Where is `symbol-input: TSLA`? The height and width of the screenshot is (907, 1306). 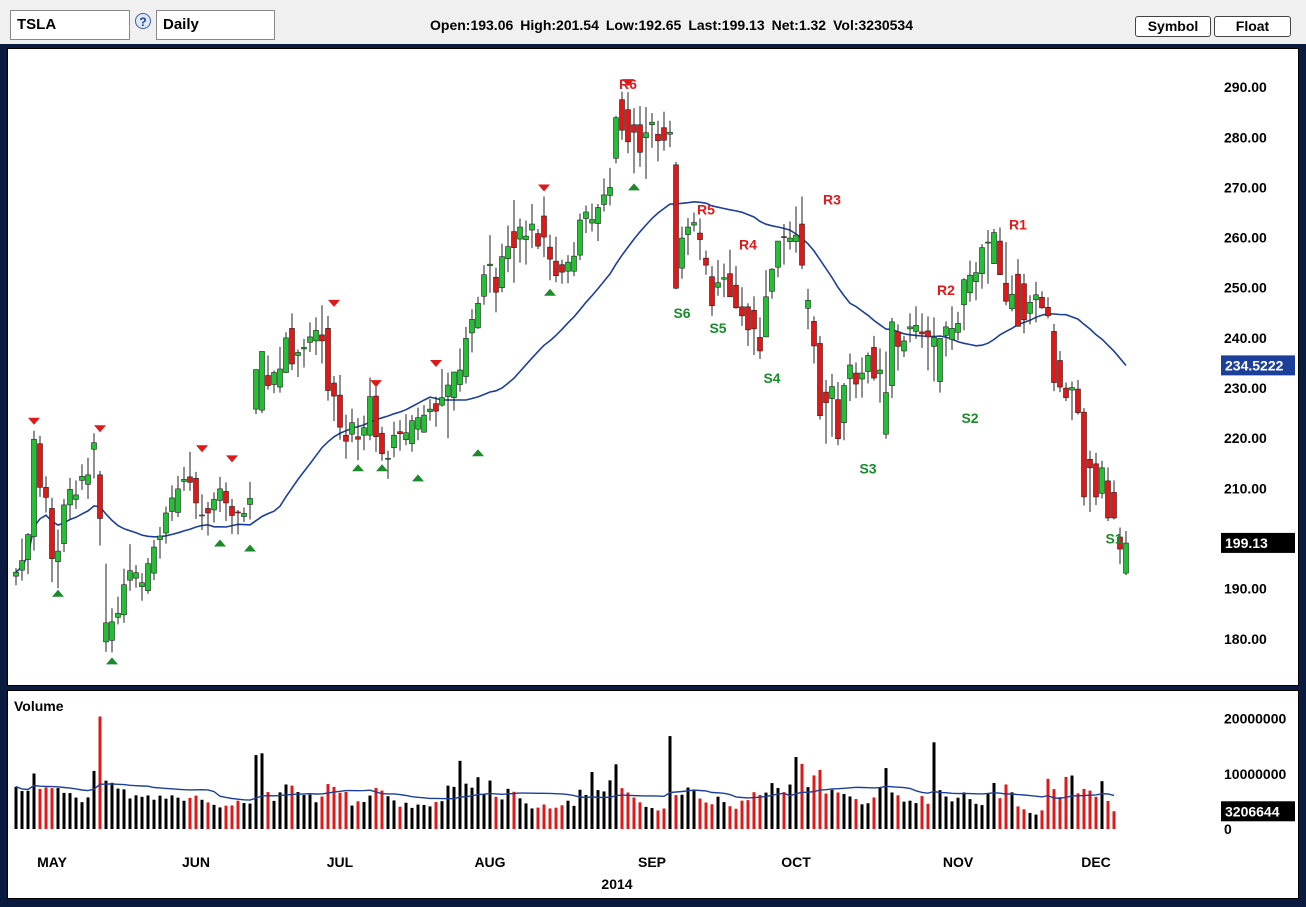 symbol-input: TSLA is located at coordinates (70, 25).